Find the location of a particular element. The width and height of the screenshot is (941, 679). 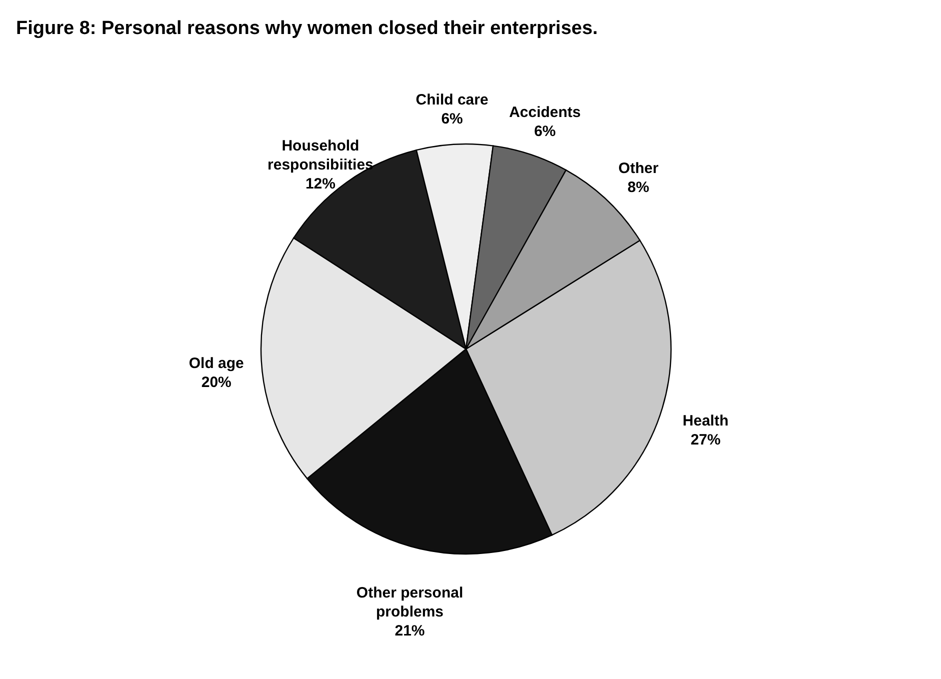

data-label: 8% is located at coordinates (639, 187).